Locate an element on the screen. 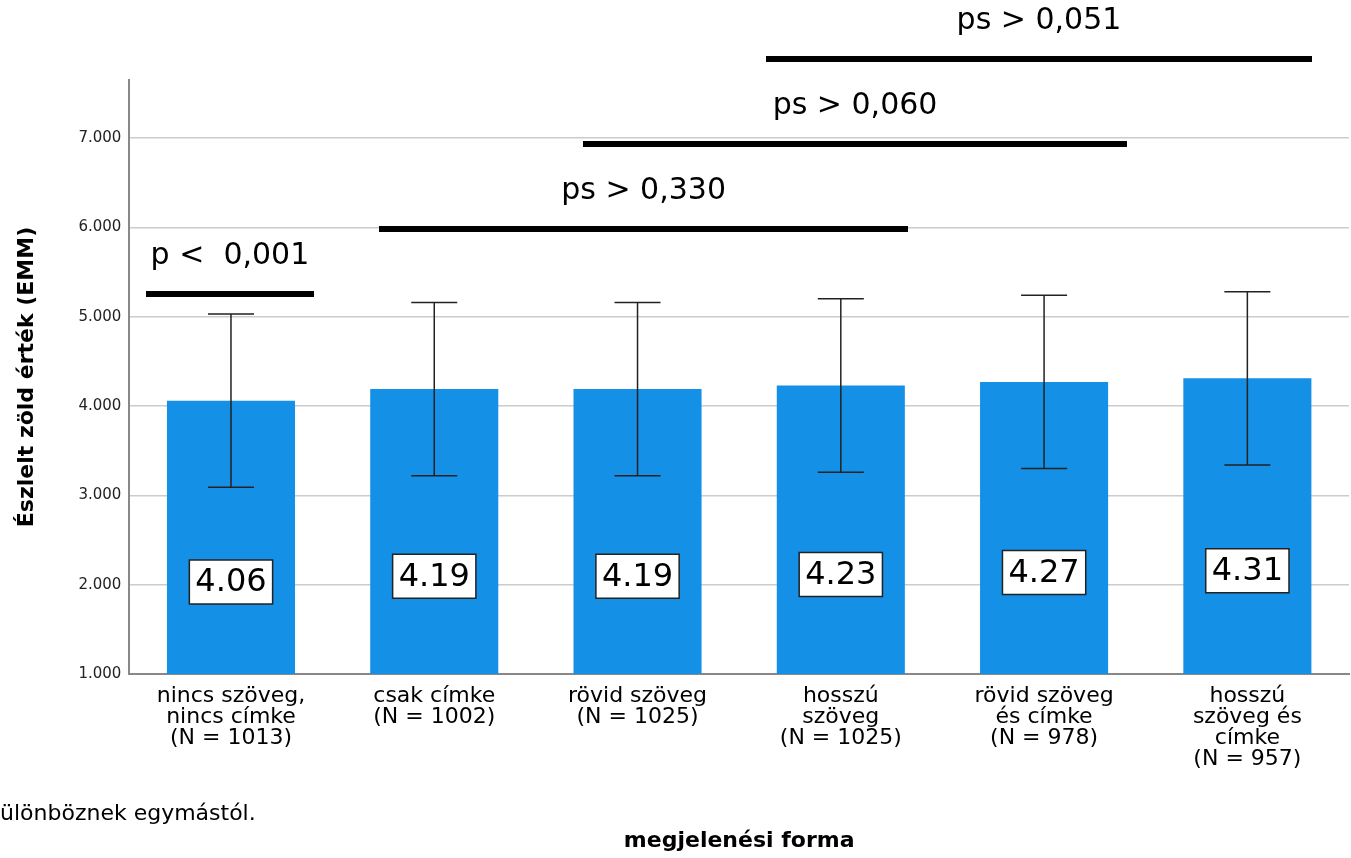 The height and width of the screenshot is (858, 1351). x-tick-label: rövid szöveg és címke (N = 978) is located at coordinates (1044, 715).